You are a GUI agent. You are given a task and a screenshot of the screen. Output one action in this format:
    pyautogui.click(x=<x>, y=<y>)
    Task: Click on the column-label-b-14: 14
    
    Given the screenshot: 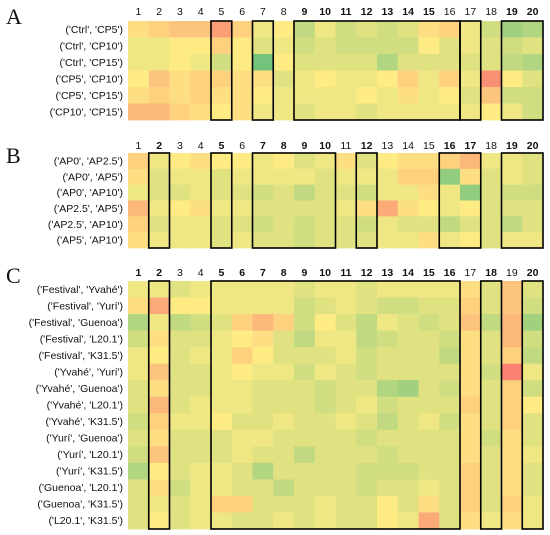 What is the action you would take?
    pyautogui.click(x=408, y=146)
    